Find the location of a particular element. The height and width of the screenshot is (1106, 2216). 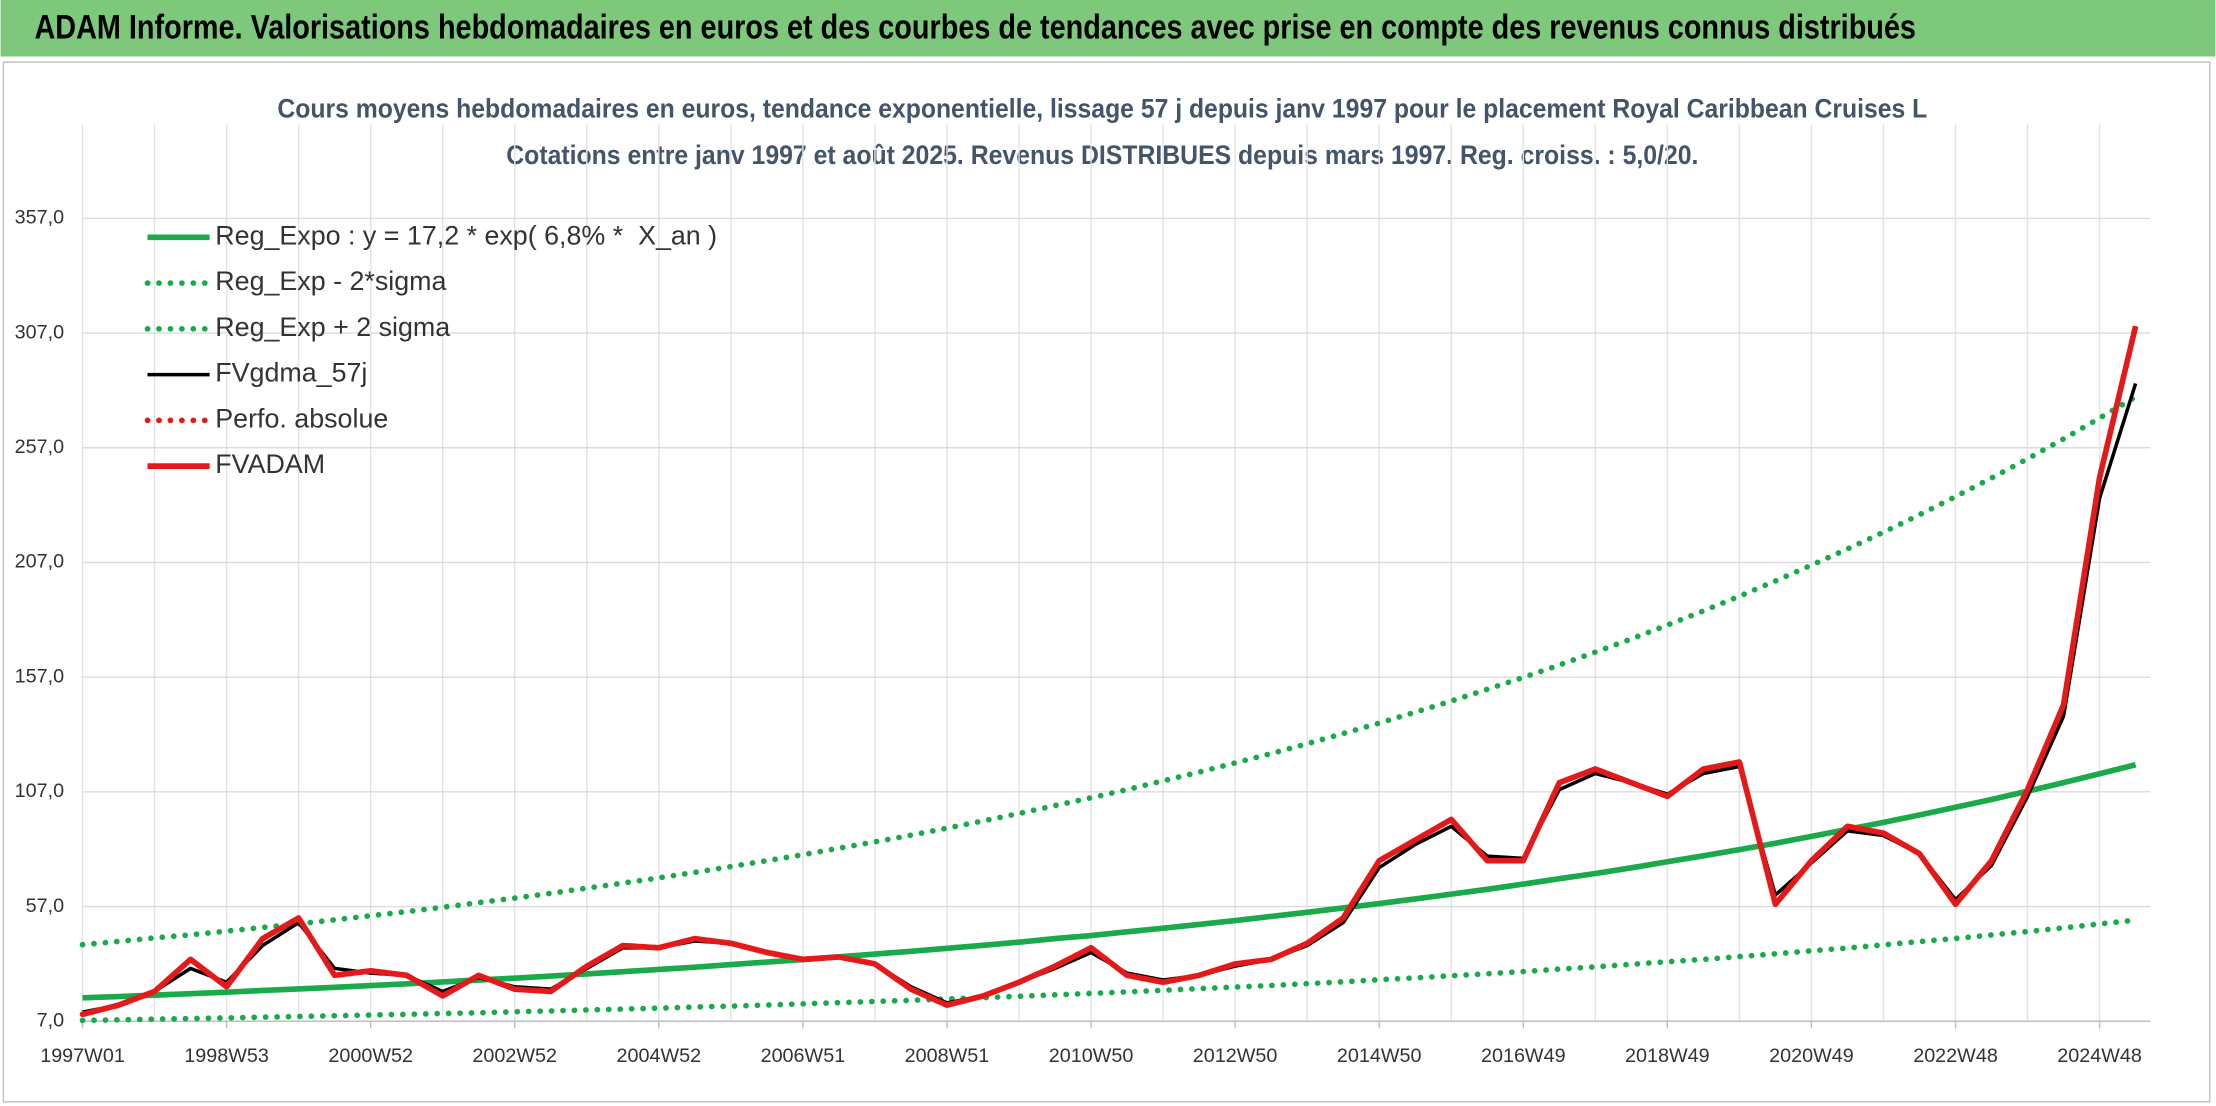

x-tick-label: 2018W49 is located at coordinates (1667, 1056).